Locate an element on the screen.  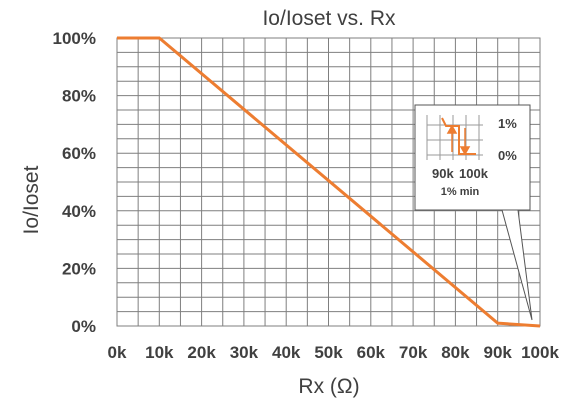
x-tick-label: 60k is located at coordinates (371, 352).